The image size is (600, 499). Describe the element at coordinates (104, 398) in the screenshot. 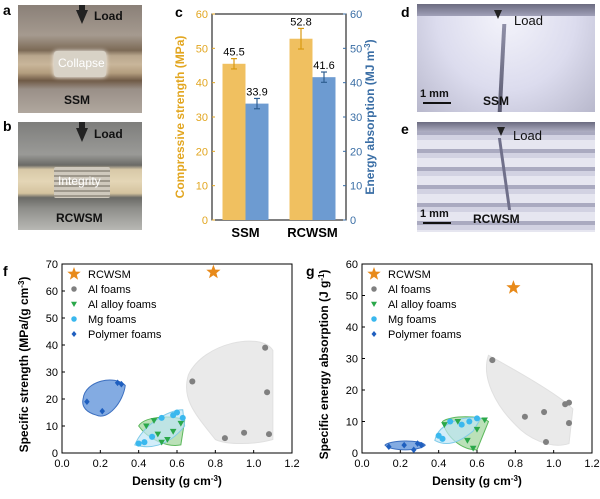

I see `region-polymer-foams` at that location.